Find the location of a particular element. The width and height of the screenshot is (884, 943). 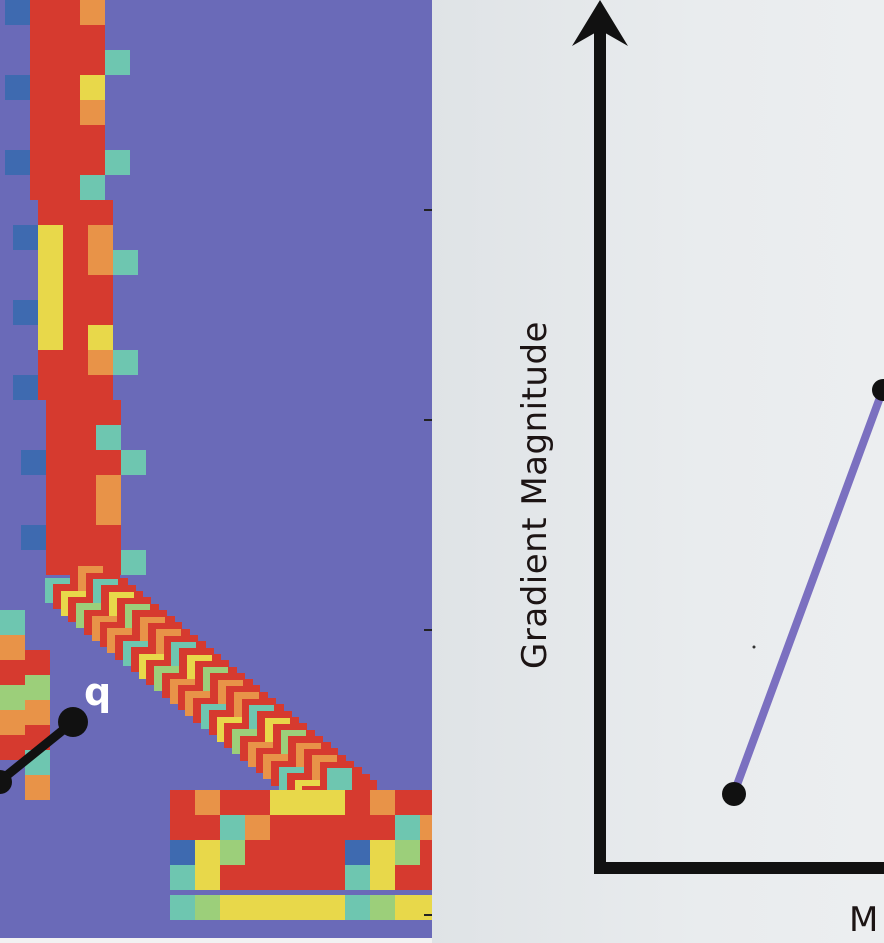

data-point-start is located at coordinates (734, 794).